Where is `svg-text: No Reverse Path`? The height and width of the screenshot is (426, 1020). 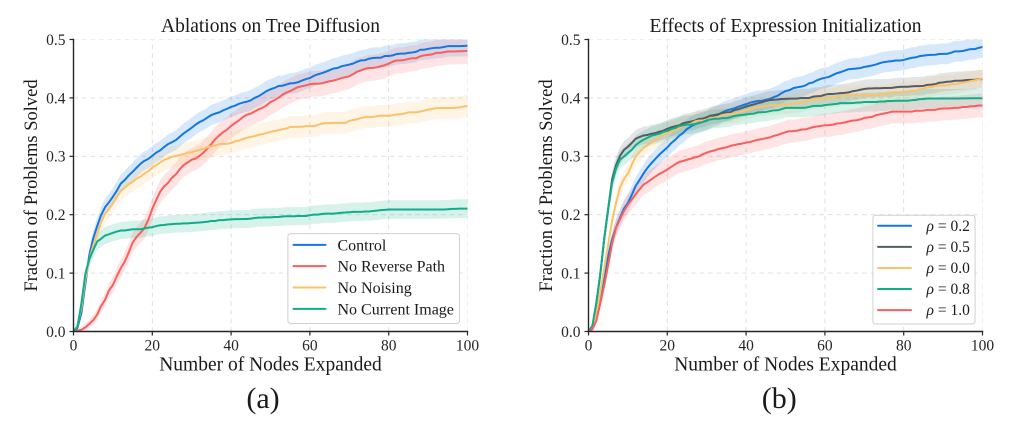
svg-text: No Reverse Path is located at coordinates (391, 267).